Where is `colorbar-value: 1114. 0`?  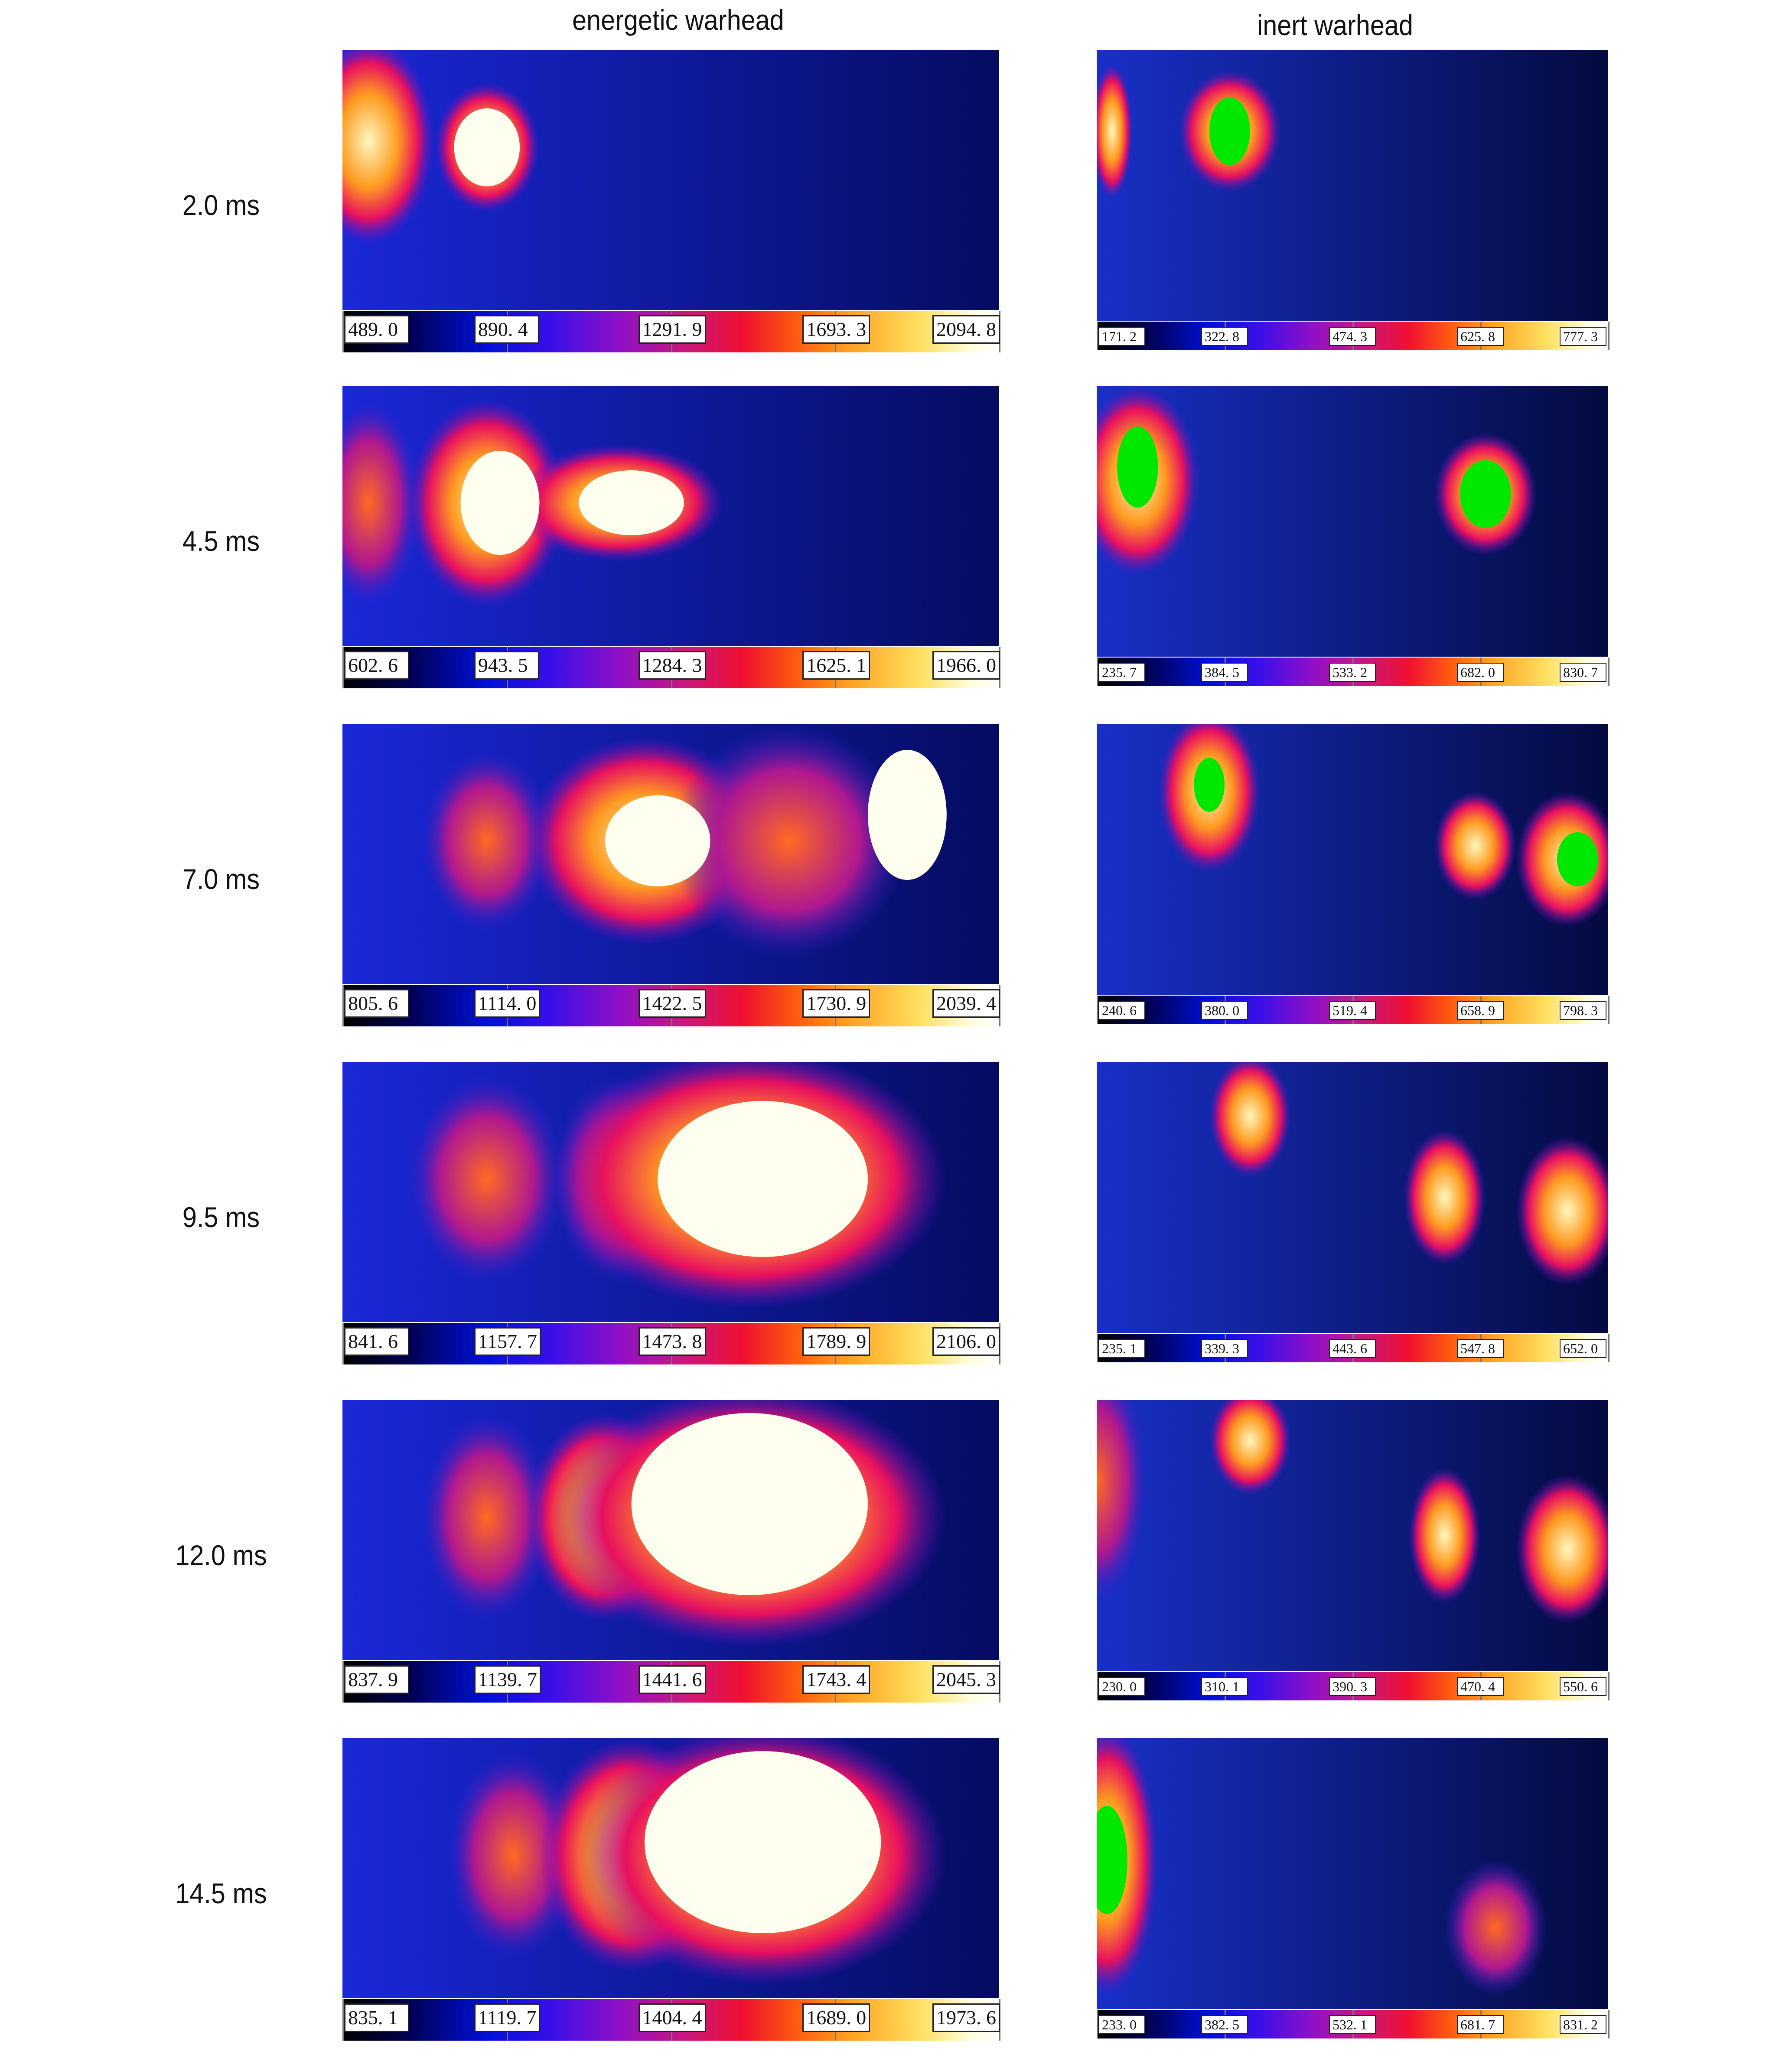 colorbar-value: 1114. 0 is located at coordinates (507, 1004).